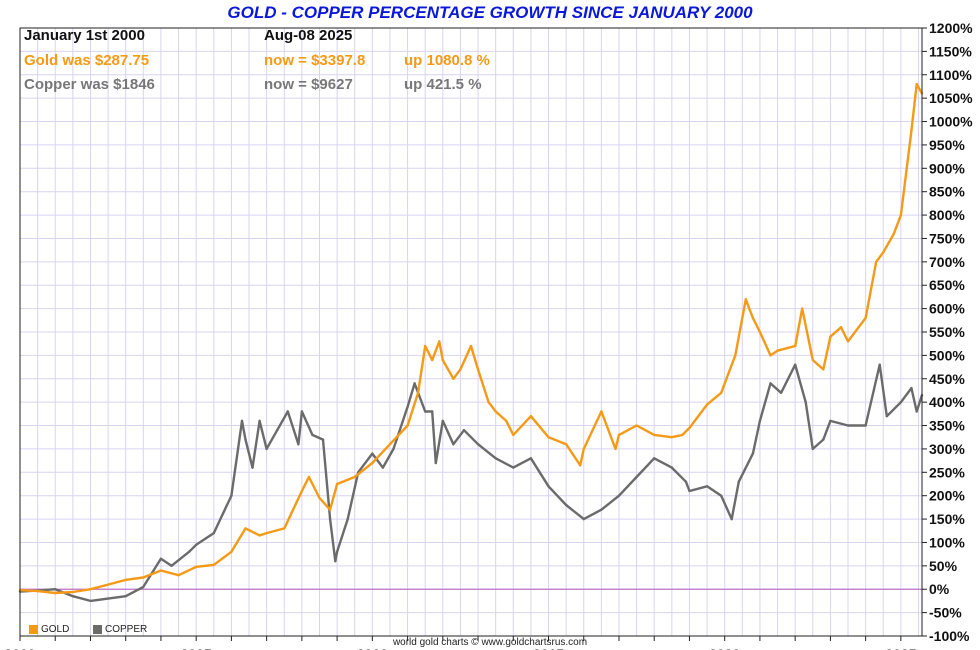 The image size is (980, 650). Describe the element at coordinates (951, 28) in the screenshot. I see `y-tick-label: 1200%` at that location.